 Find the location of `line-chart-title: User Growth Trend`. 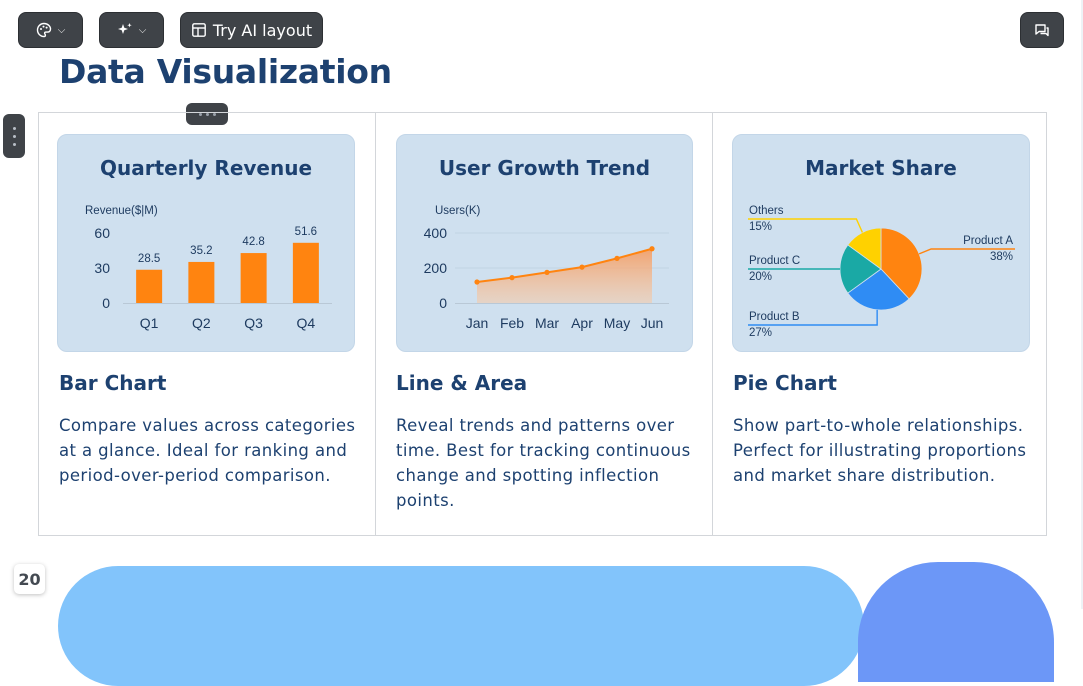

line-chart-title: User Growth Trend is located at coordinates (544, 168).